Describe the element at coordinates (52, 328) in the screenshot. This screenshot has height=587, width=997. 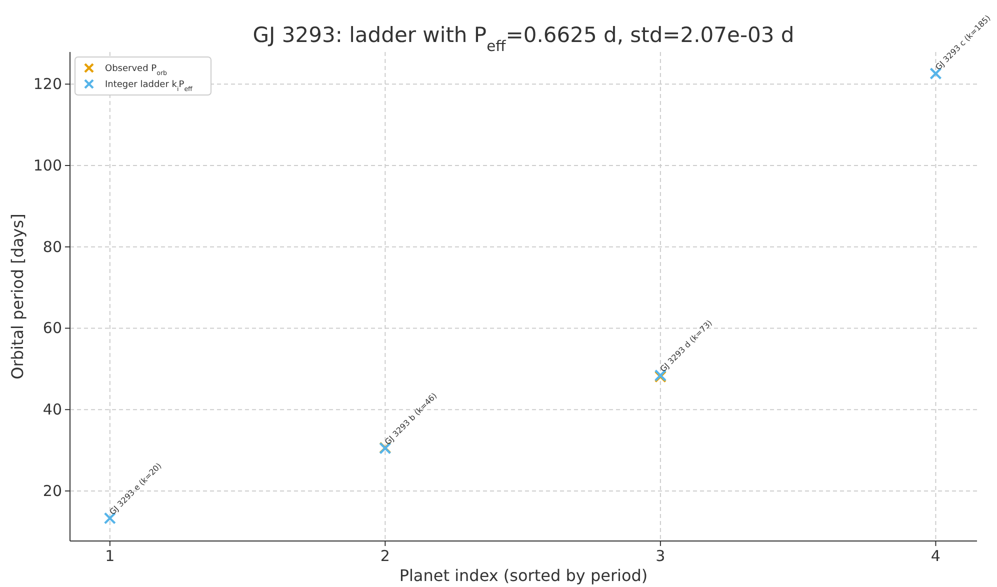
I see `y-tick-label: 60` at that location.